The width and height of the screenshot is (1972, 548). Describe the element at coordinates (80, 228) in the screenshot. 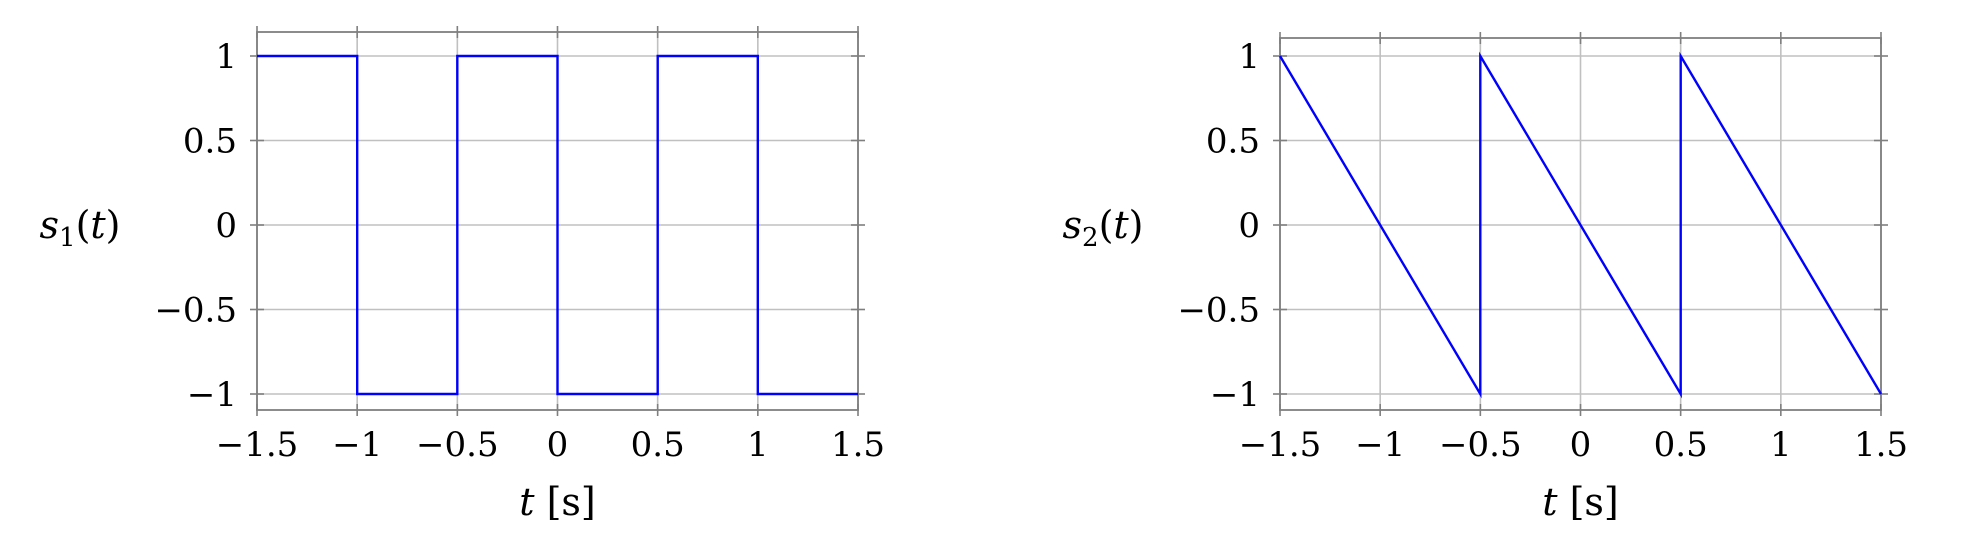

I see `y-axis-label: s1(t)` at that location.